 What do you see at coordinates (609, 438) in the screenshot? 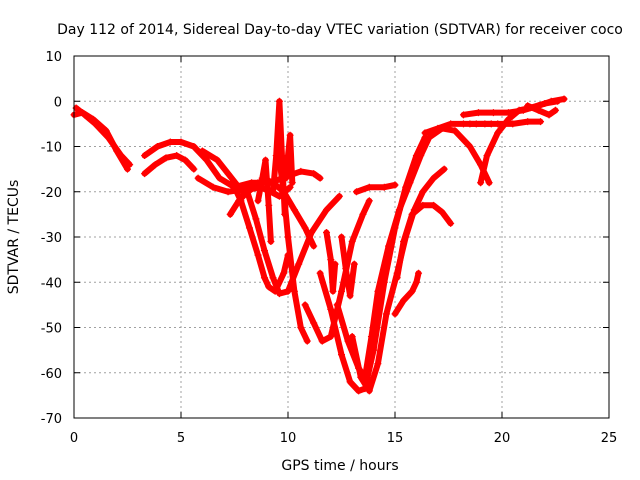
I see `x-tick-label: 25` at bounding box center [609, 438].